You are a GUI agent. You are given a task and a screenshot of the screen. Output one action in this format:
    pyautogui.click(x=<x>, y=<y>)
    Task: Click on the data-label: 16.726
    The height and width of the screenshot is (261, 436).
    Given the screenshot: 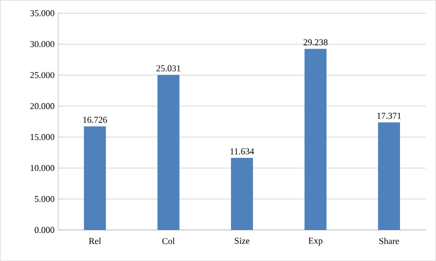 What is the action you would take?
    pyautogui.click(x=95, y=119)
    